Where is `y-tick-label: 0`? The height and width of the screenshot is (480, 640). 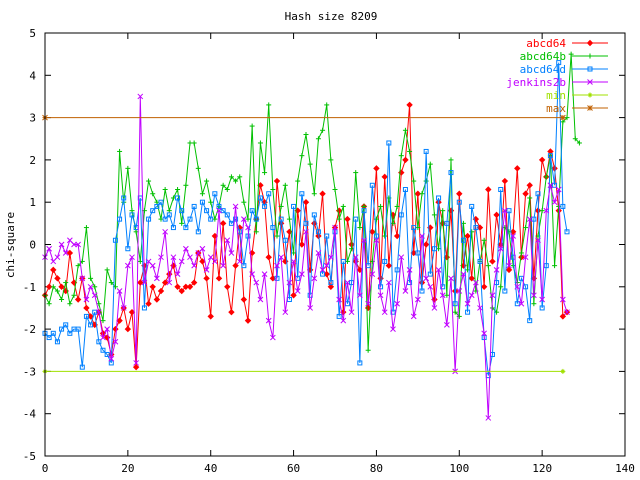 y-tick-label: 0 is located at coordinates (32, 245).